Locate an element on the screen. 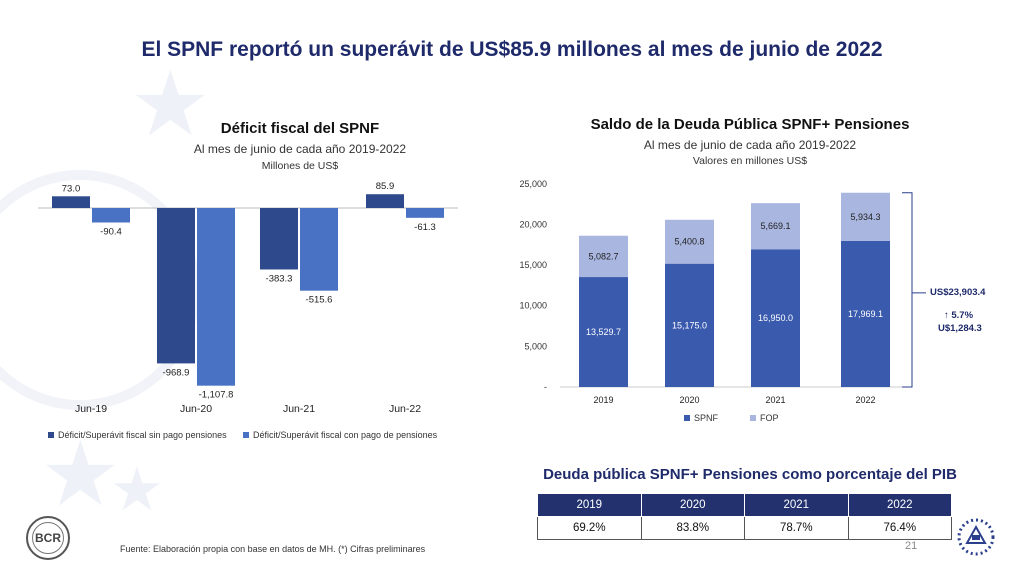 Image resolution: width=1024 pixels, height=576 pixels. right-legend-item-1: FOP is located at coordinates (764, 418).